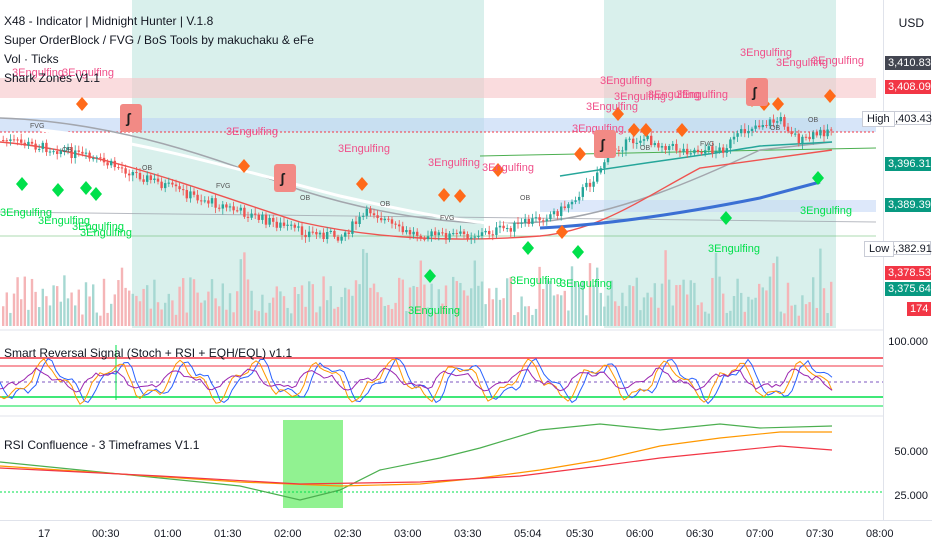 The width and height of the screenshot is (932, 551). I want to click on time-label: 17, so click(44, 534).